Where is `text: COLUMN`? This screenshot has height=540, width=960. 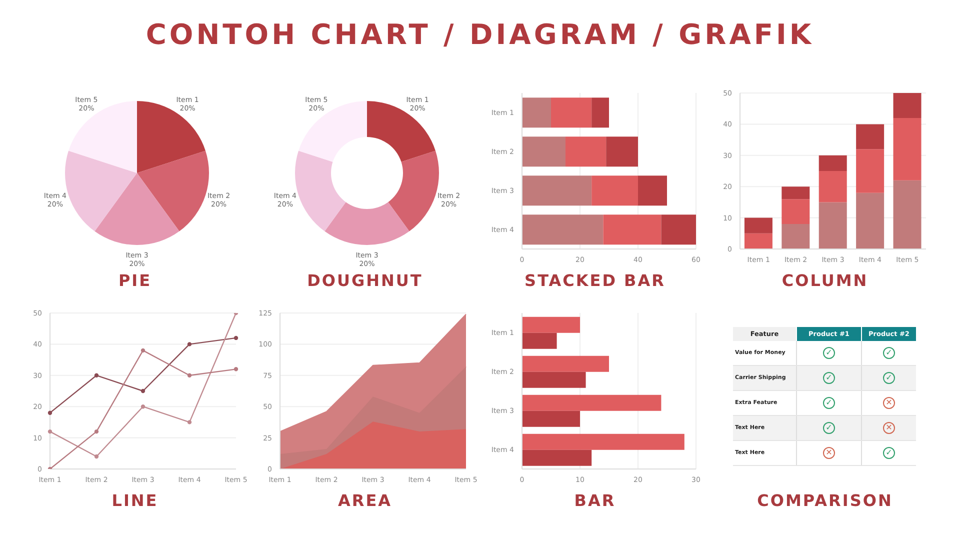
text: COLUMN is located at coordinates (825, 280).